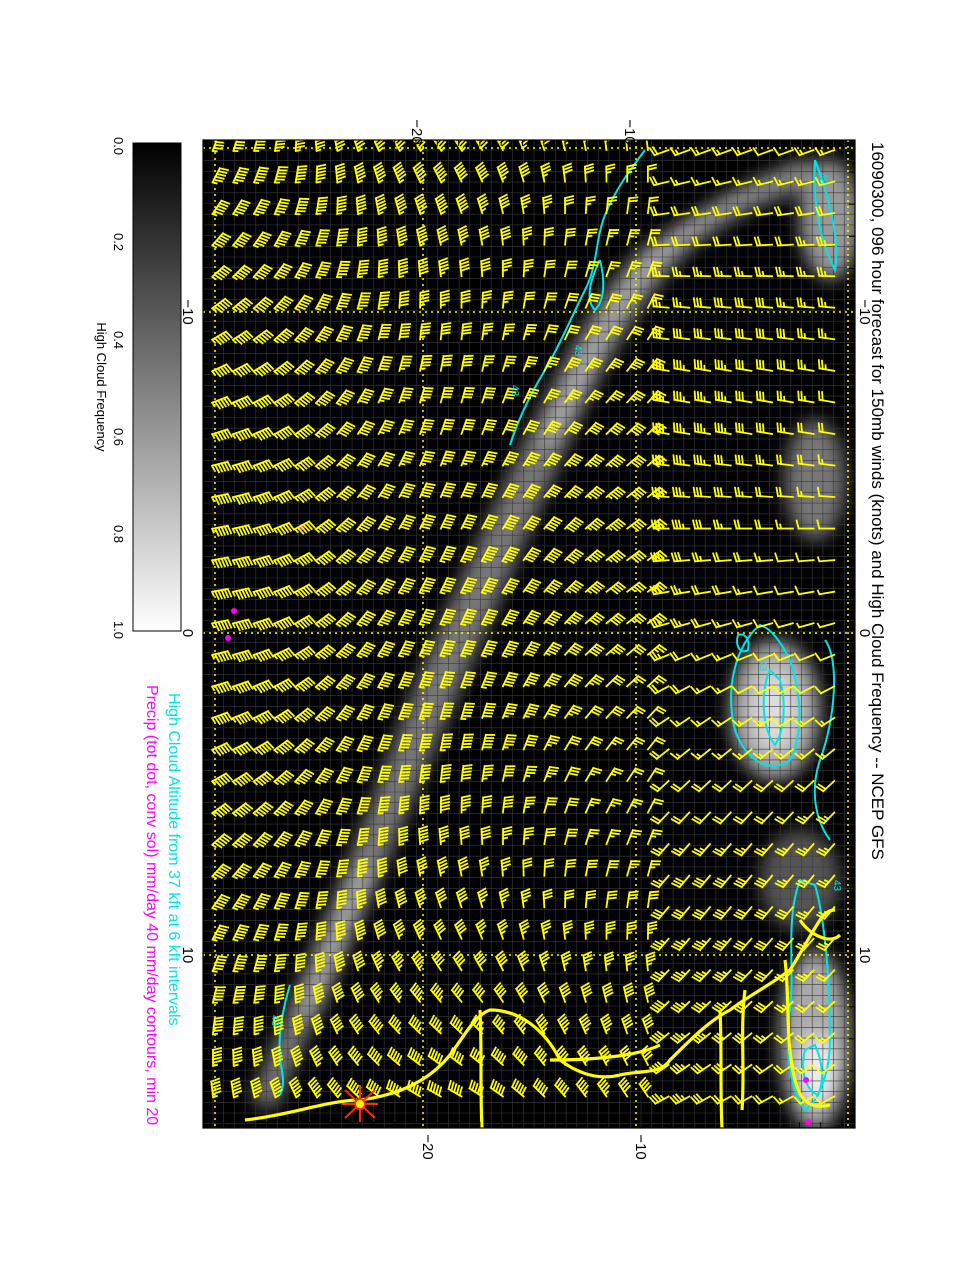 This screenshot has height=1265, width=978. What do you see at coordinates (864, 311) in the screenshot?
I see `right-tick-label: −10` at bounding box center [864, 311].